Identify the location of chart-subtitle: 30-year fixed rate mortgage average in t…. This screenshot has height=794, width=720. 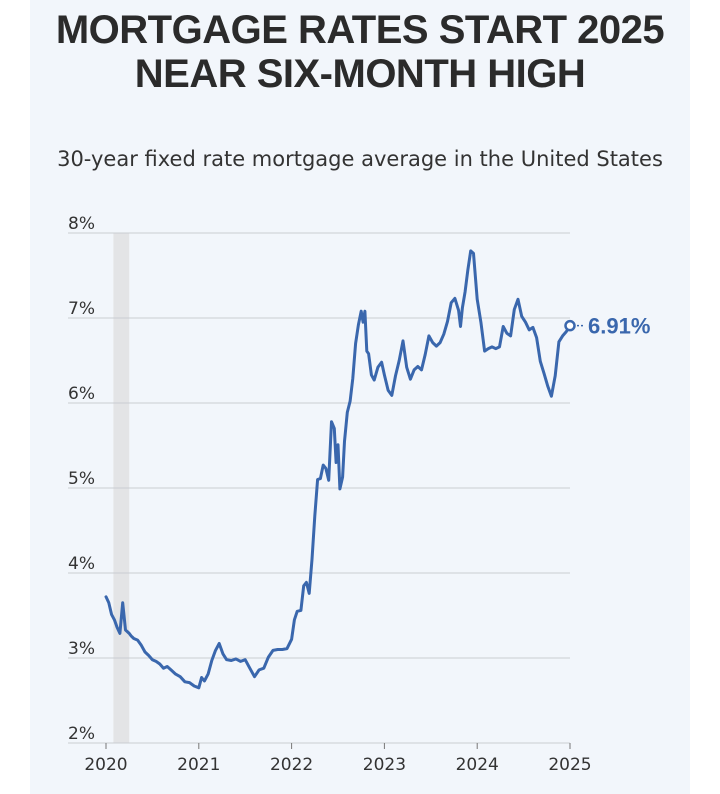
(360, 159).